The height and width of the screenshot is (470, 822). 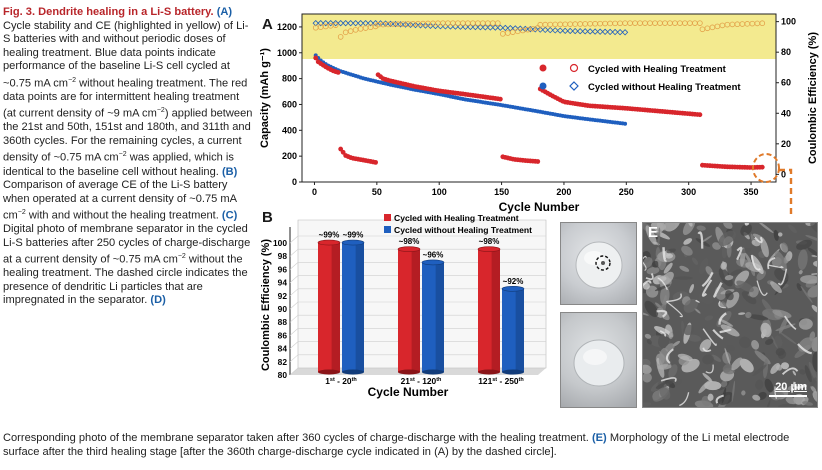 What do you see at coordinates (289, 104) in the screenshot?
I see `y-tick-label: 600` at bounding box center [289, 104].